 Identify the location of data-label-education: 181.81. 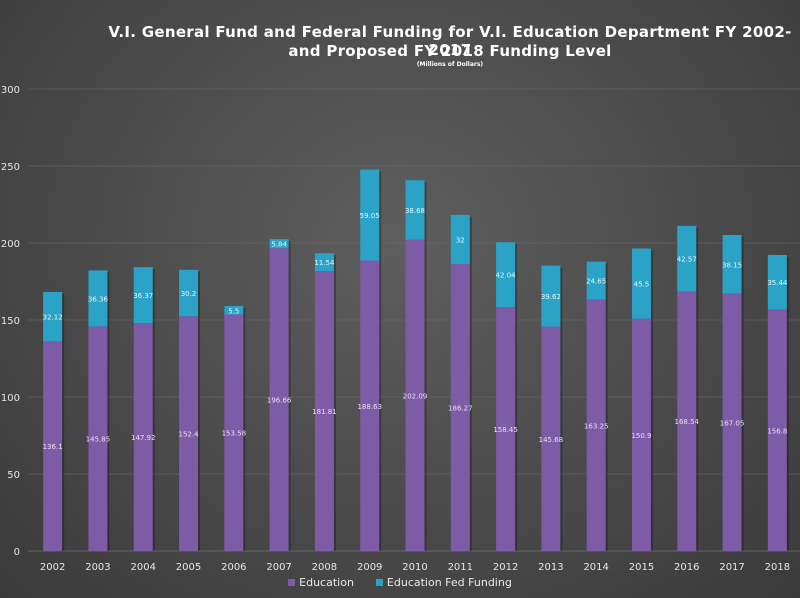
(324, 412).